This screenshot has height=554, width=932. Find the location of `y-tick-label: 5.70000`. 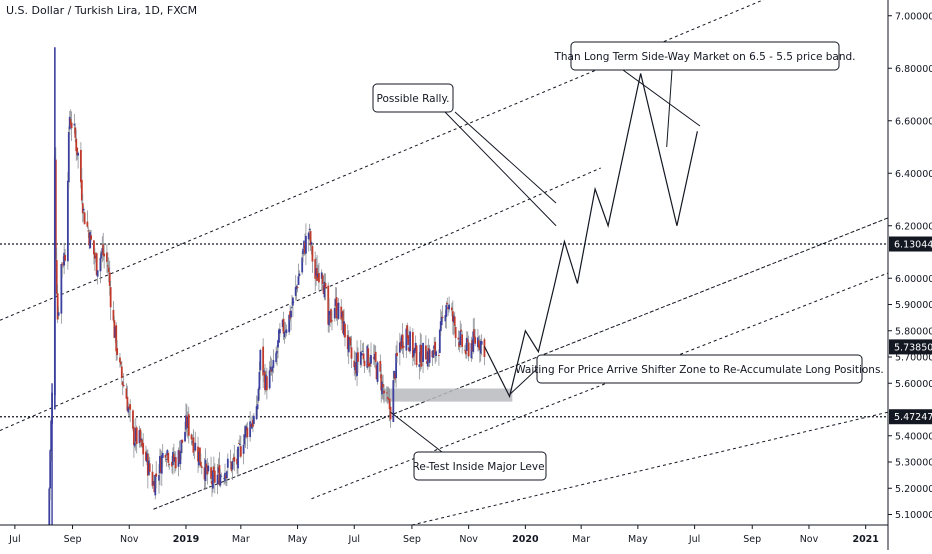

y-tick-label: 5.70000 is located at coordinates (913, 358).